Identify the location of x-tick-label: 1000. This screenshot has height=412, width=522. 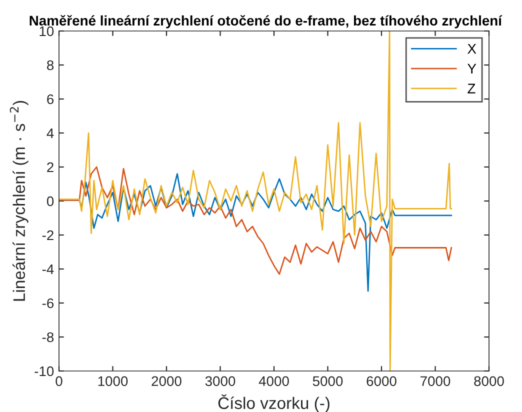
(113, 381).